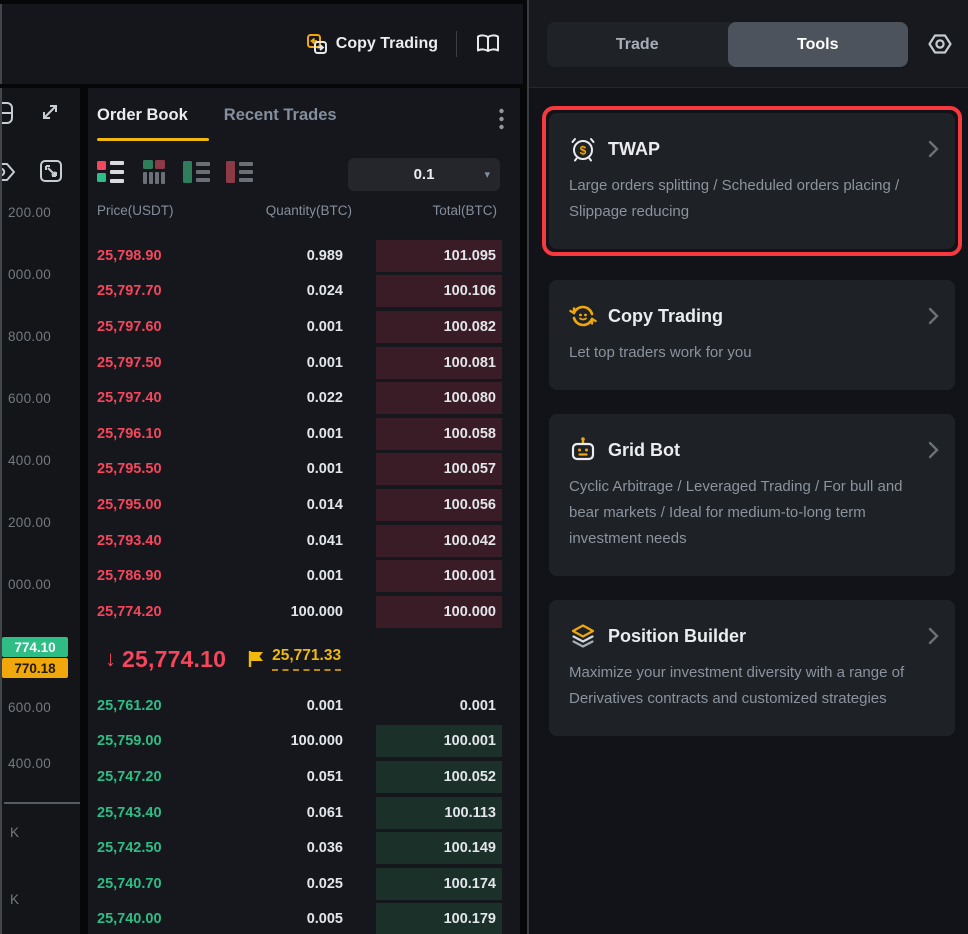 The image size is (968, 934). What do you see at coordinates (324, 705) in the screenshot?
I see `bid-quantity: 0.001` at bounding box center [324, 705].